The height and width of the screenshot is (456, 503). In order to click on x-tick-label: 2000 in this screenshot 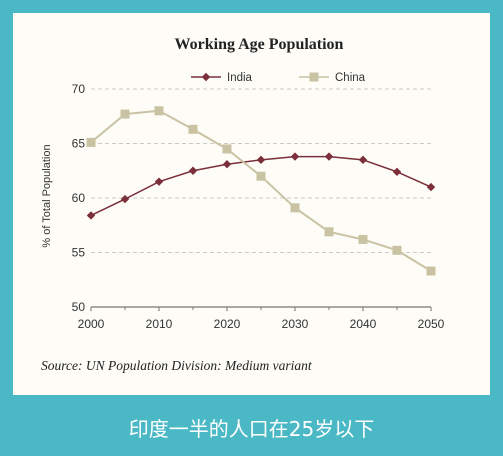, I will do `click(91, 324)`.